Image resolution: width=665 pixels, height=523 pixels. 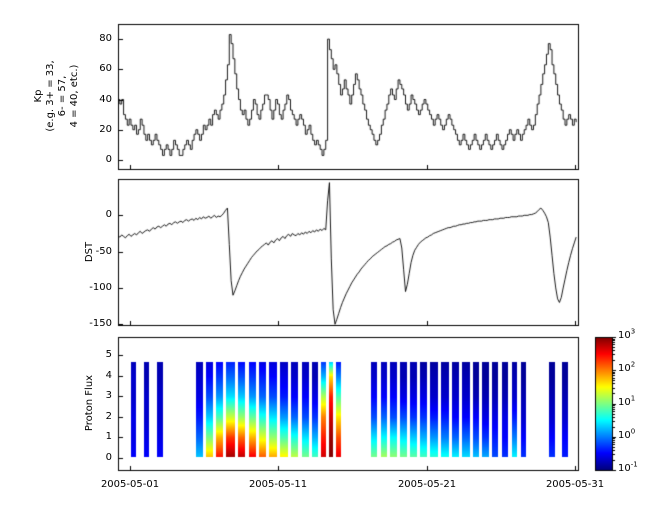 I want to click on colorbar-tick-label: 10⁻¹, so click(x=628, y=467).